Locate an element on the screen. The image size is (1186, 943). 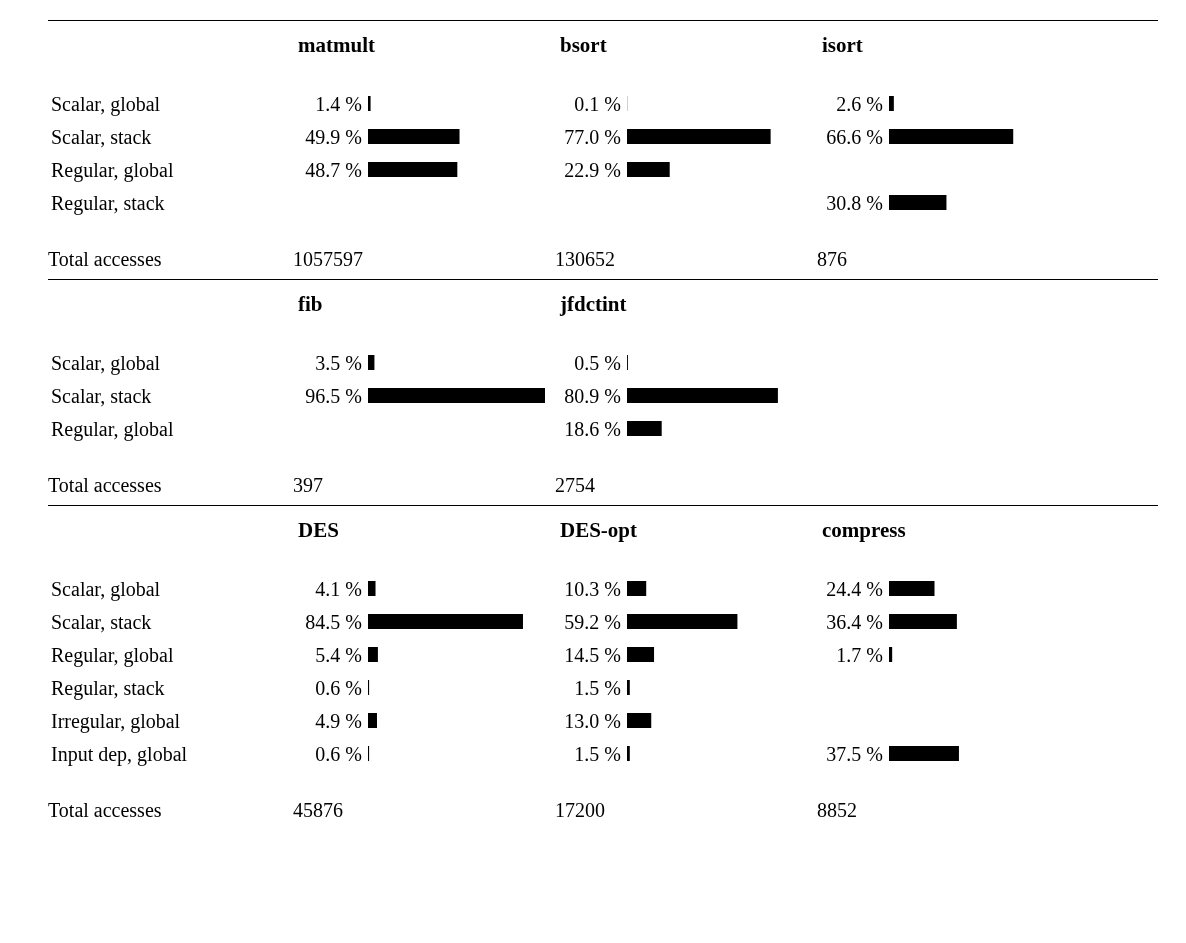
text: 876 is located at coordinates (832, 259).